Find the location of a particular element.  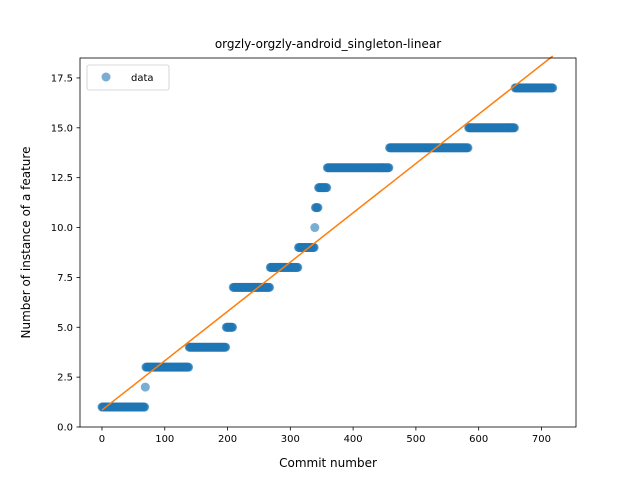

x-tick-label: 0 is located at coordinates (102, 439).